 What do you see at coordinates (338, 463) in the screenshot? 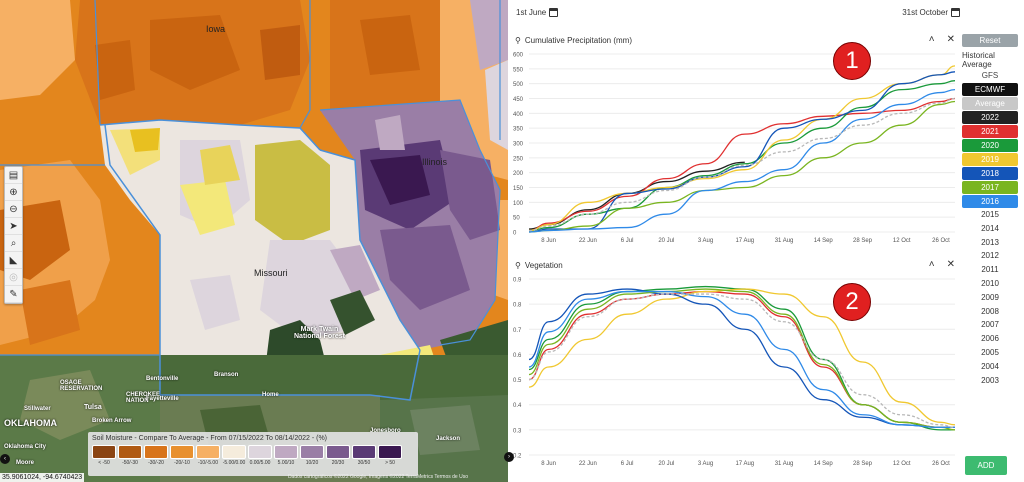
I see `legend-label: 20/30` at bounding box center [338, 463].